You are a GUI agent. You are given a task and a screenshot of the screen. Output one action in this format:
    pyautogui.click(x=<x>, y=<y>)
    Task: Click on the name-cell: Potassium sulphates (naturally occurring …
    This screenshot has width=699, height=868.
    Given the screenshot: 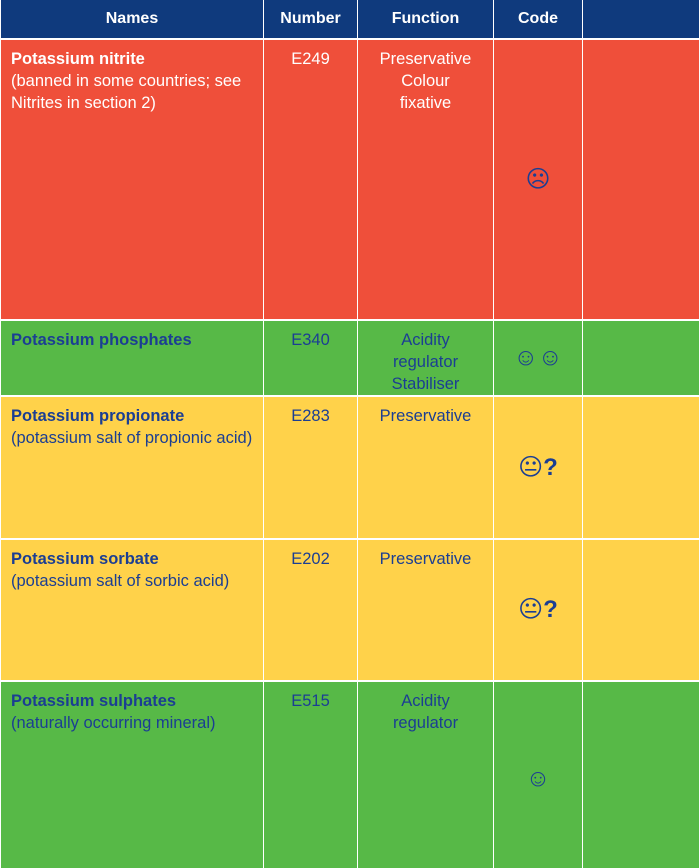 What is the action you would take?
    pyautogui.click(x=132, y=774)
    